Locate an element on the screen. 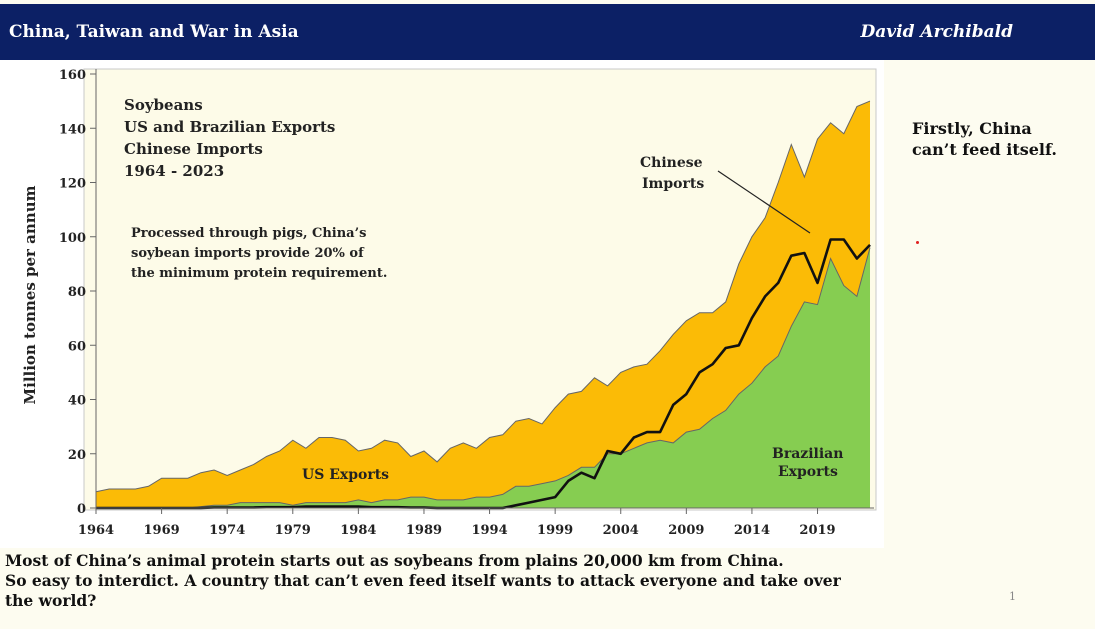 The height and width of the screenshot is (629, 1095). y-tick-label: 120 is located at coordinates (72, 184).